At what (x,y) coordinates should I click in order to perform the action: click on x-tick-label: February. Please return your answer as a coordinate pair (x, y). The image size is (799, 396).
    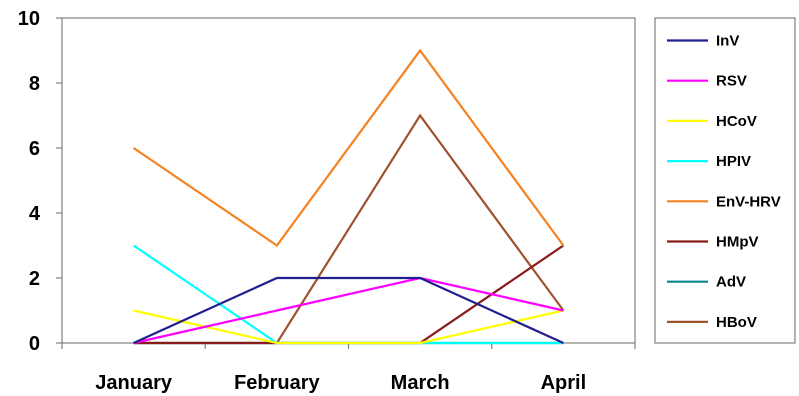
    Looking at the image, I should click on (277, 383).